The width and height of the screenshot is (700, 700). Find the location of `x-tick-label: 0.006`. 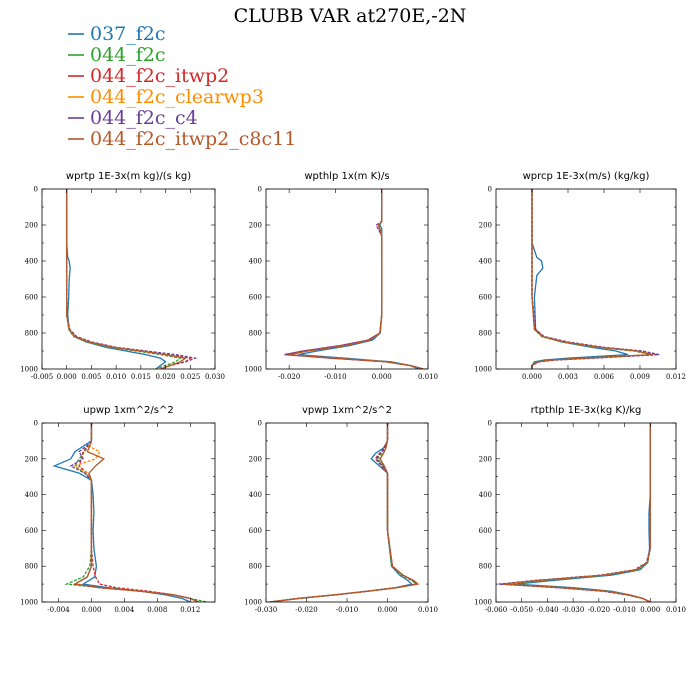

x-tick-label: 0.006 is located at coordinates (604, 377).